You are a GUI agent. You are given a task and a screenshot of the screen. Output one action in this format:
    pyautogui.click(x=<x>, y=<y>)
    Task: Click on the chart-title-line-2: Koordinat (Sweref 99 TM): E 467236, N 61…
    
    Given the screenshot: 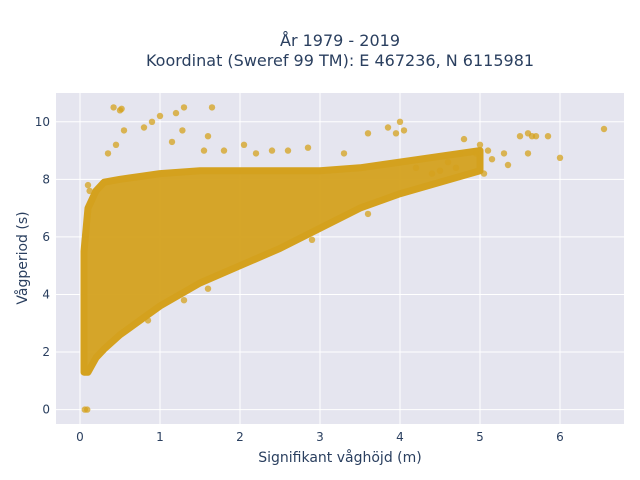 What is the action you would take?
    pyautogui.click(x=340, y=60)
    